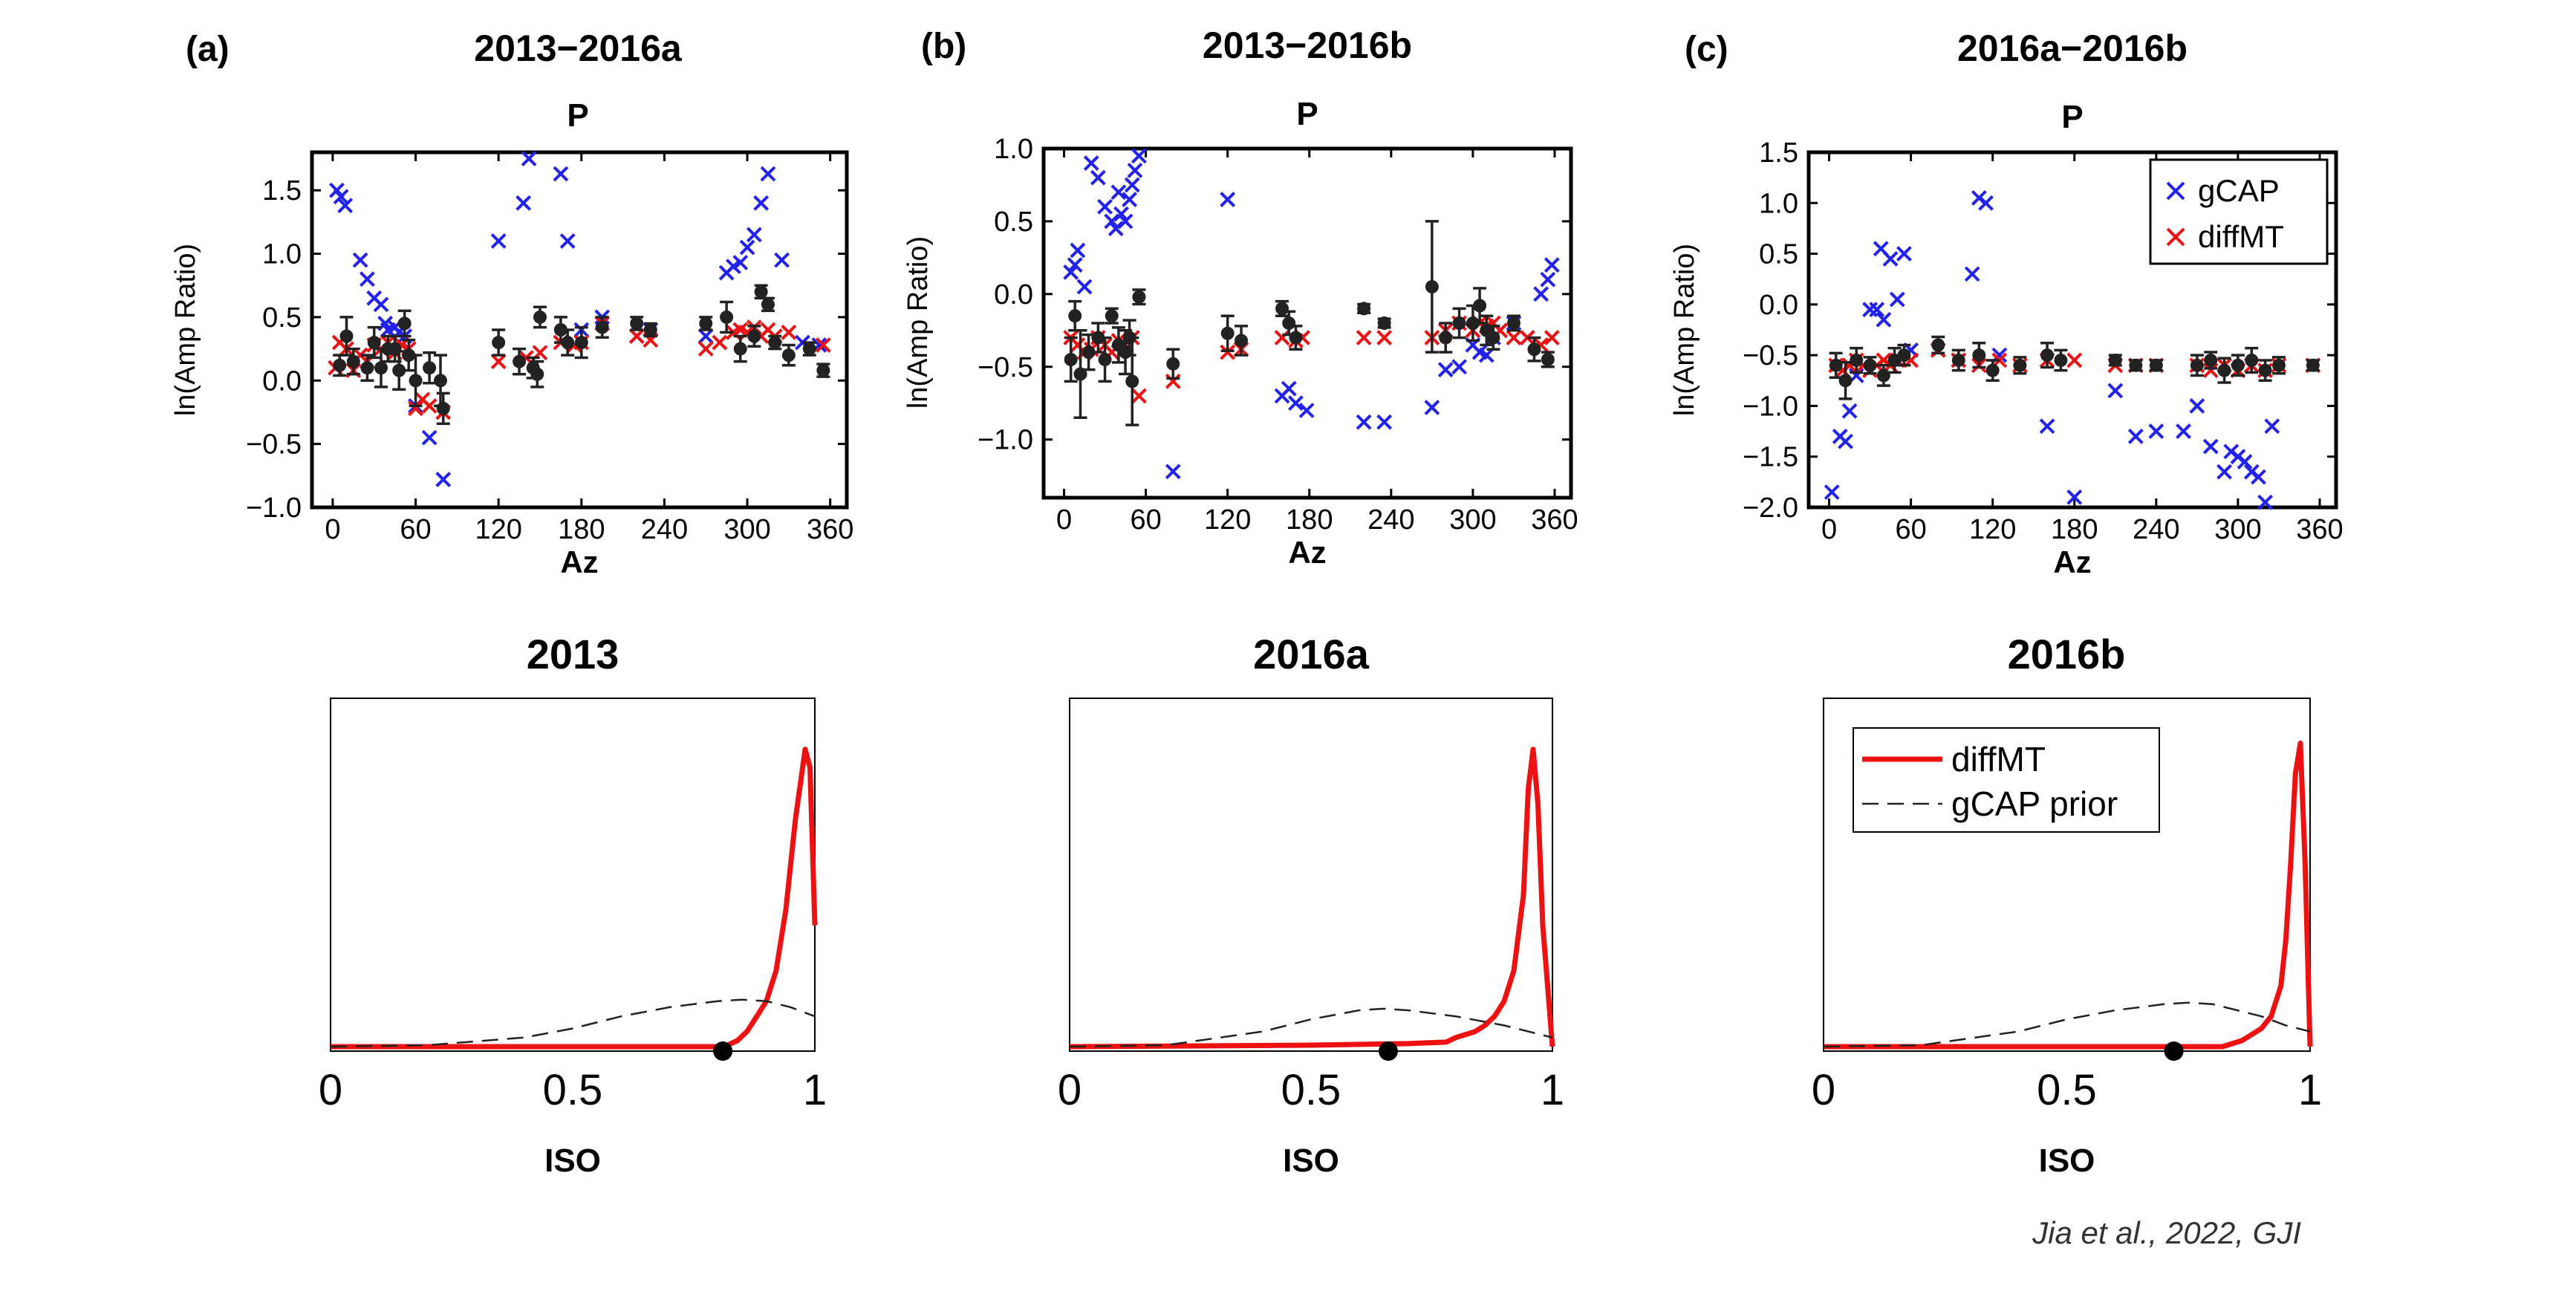 The width and height of the screenshot is (2576, 1297). I want to click on x-tick-label: 120, so click(1227, 520).